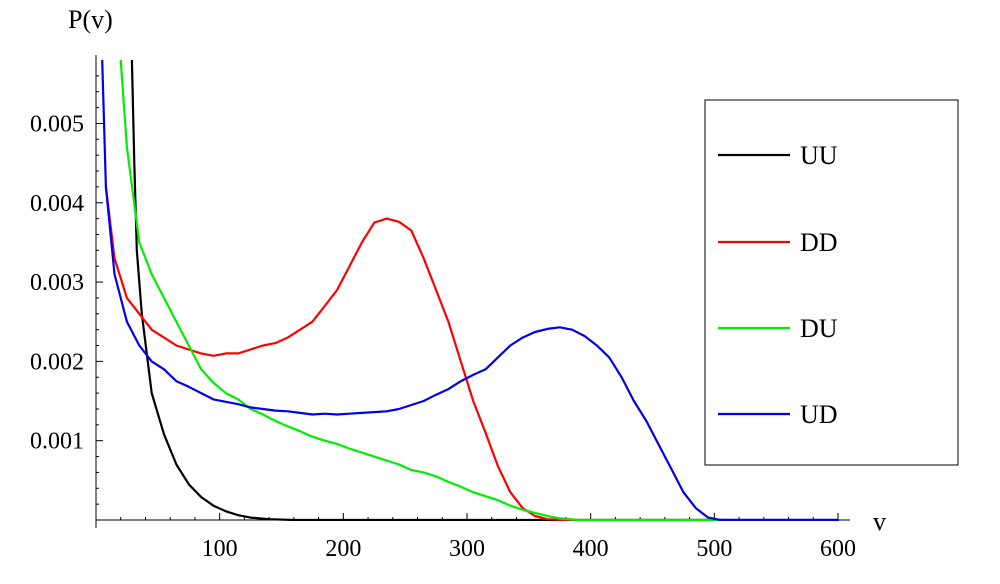 This screenshot has height=584, width=1000. What do you see at coordinates (57, 362) in the screenshot?
I see `y-tick-label: 0.002` at bounding box center [57, 362].